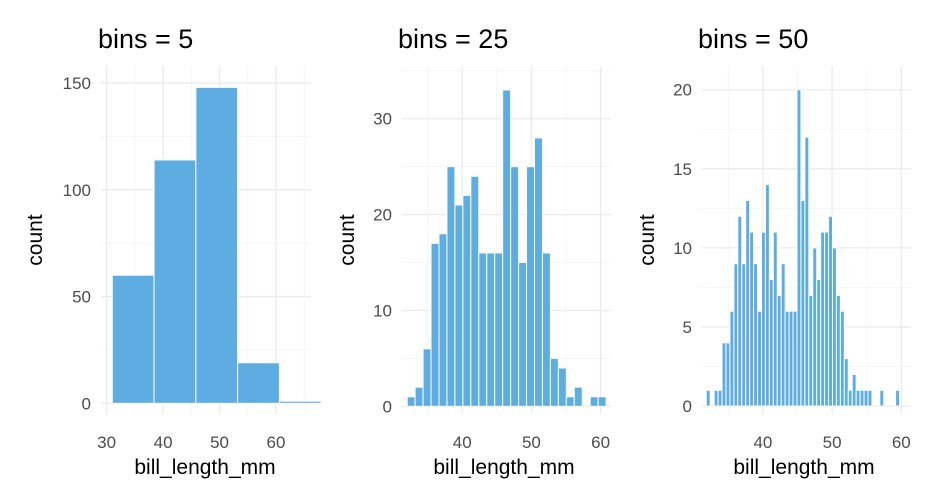 This screenshot has width=936, height=504. I want to click on y-tick-label: 150, so click(77, 83).